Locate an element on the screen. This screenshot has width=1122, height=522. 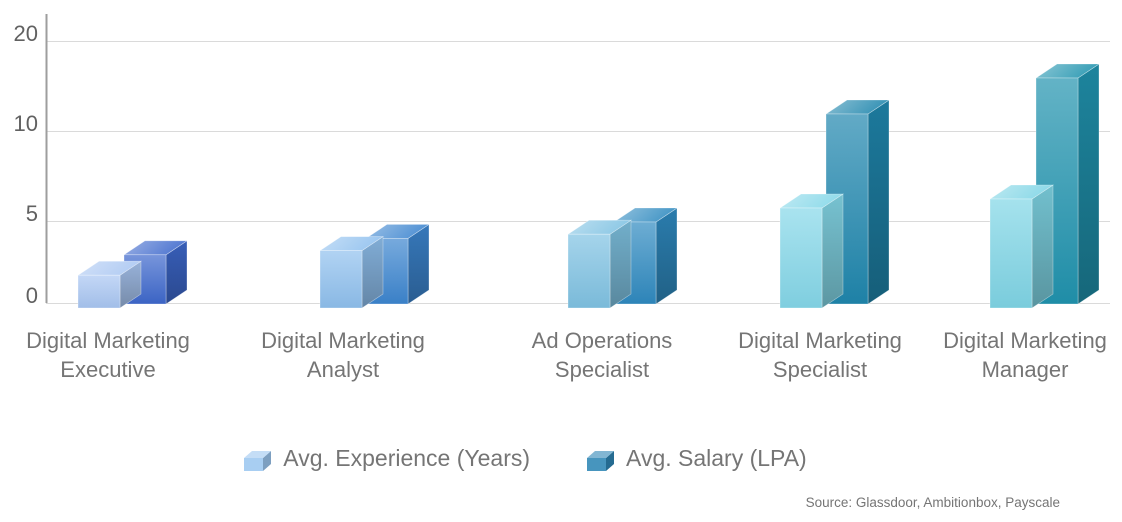
legend-item-salary: Avg. Salary (LPA) is located at coordinates (696, 458).